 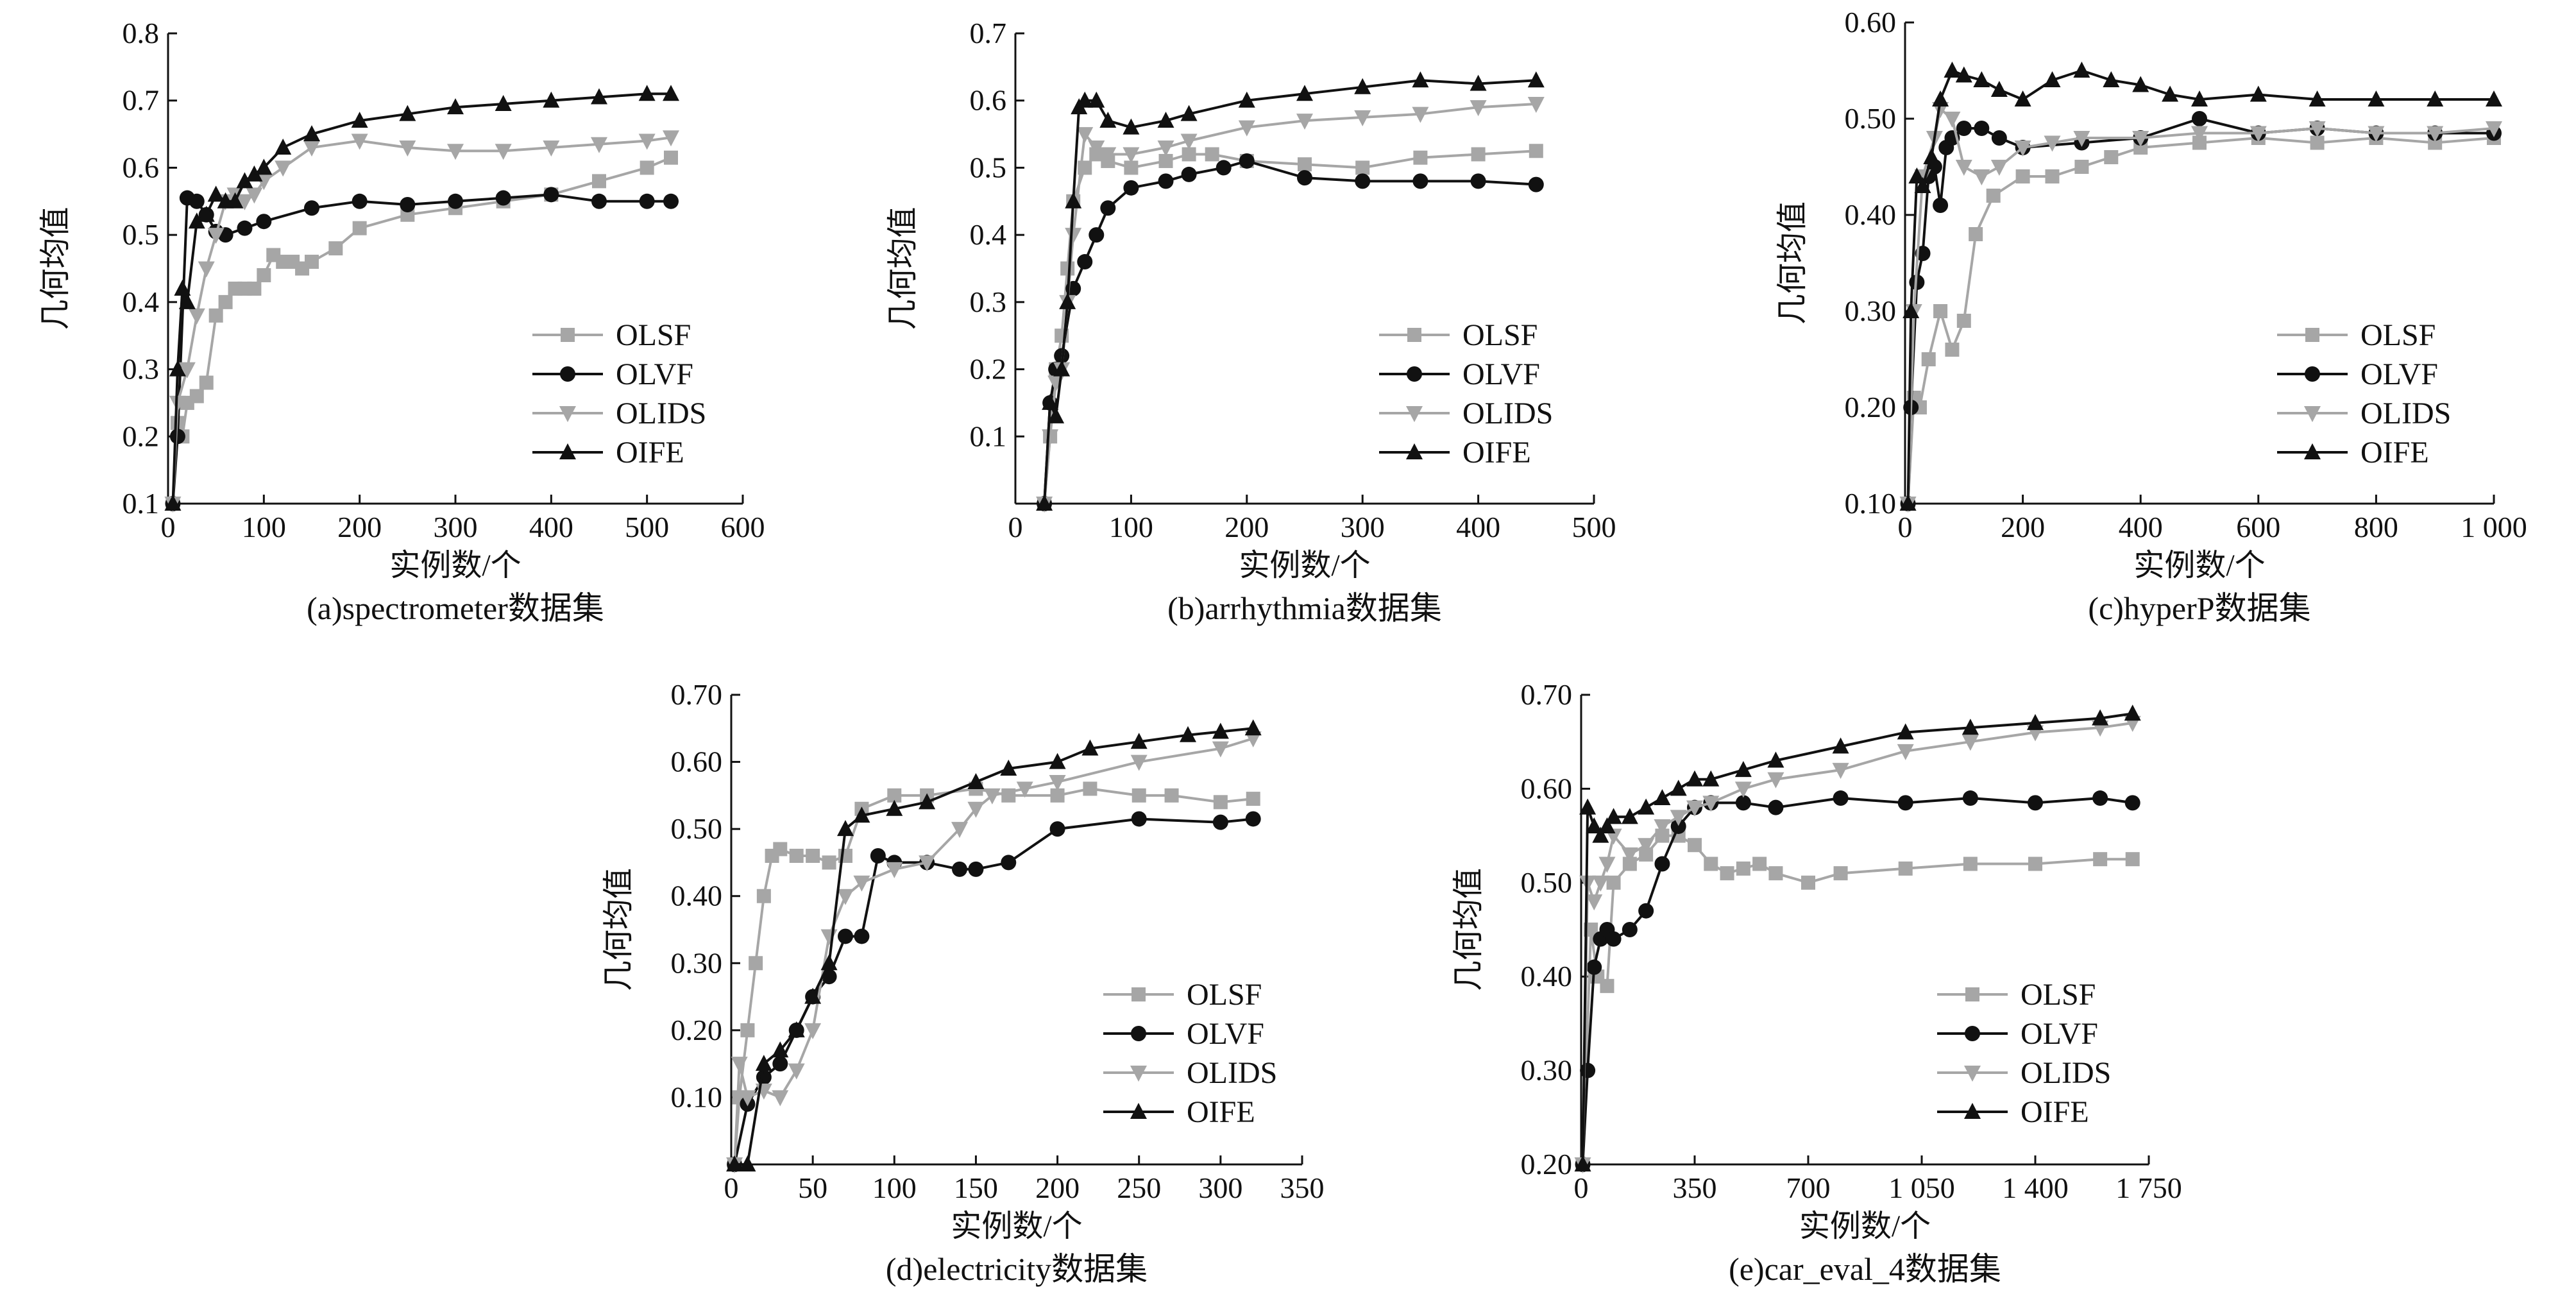 What do you see at coordinates (2199, 608) in the screenshot?
I see `panel-c-caption: (c)hyperP数据集` at bounding box center [2199, 608].